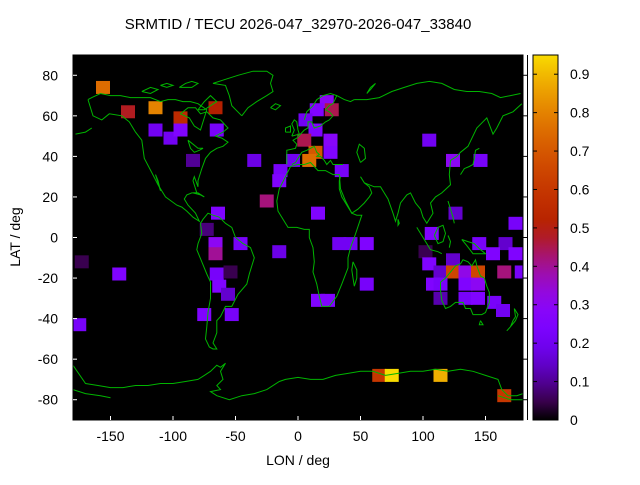 The height and width of the screenshot is (485, 640). Describe the element at coordinates (486, 436) in the screenshot. I see `x-tick-label: 150` at that location.